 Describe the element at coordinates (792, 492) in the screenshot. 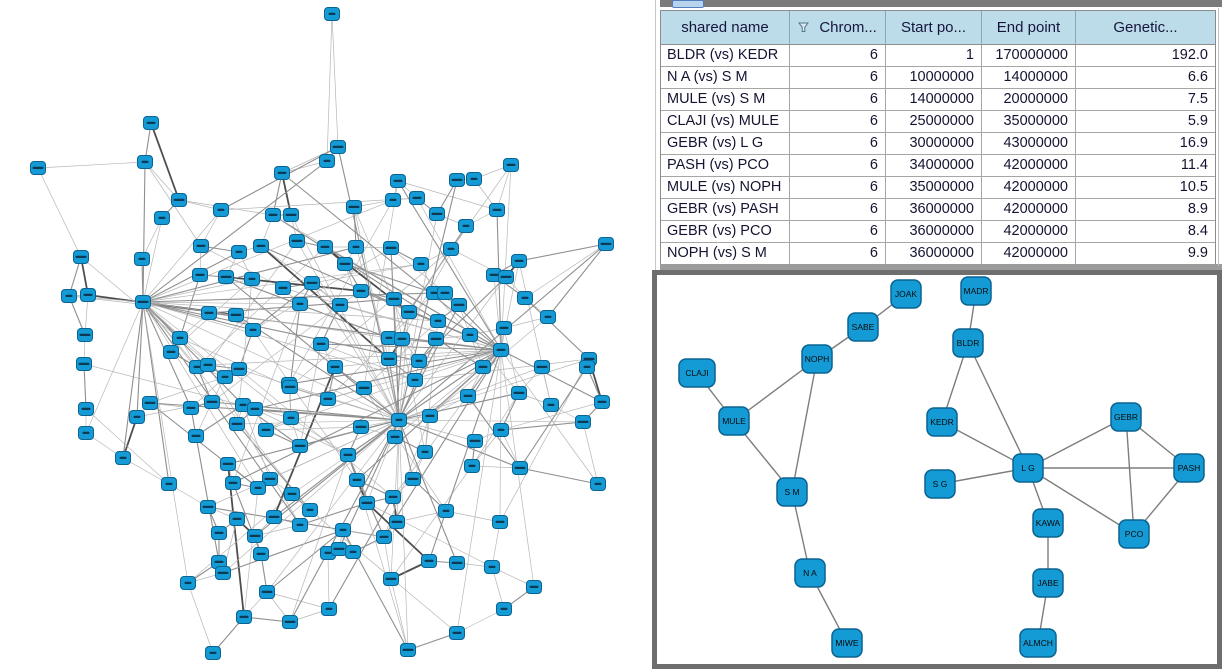

I see `network-node: S M` at that location.